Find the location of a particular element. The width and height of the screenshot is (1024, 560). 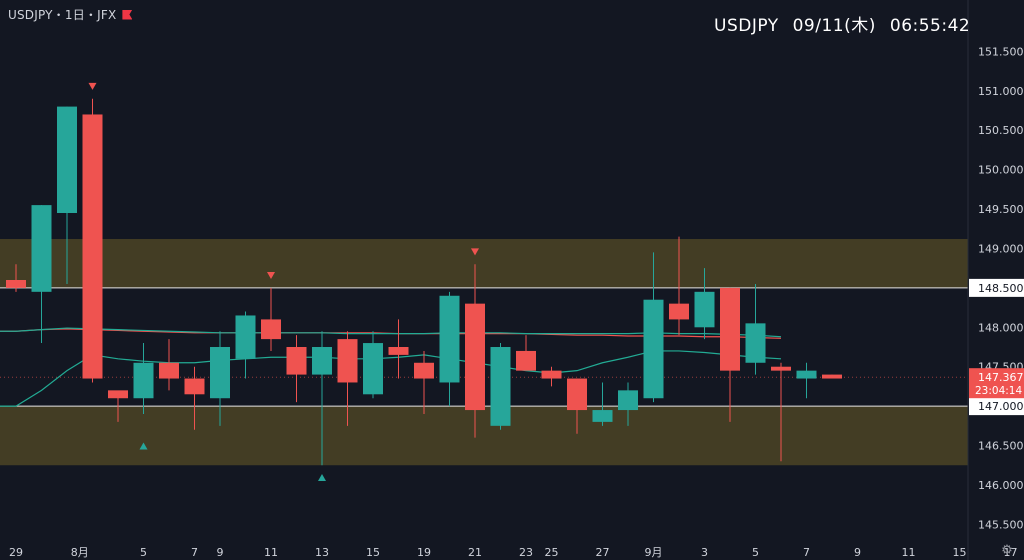

clock-symbol: USDJPY is located at coordinates (746, 26).